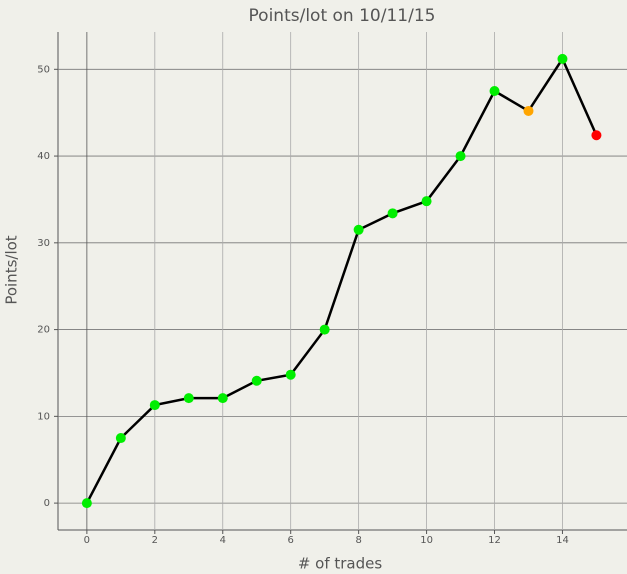 Image resolution: width=627 pixels, height=574 pixels. Describe the element at coordinates (291, 540) in the screenshot. I see `x-tick-label: 6` at that location.